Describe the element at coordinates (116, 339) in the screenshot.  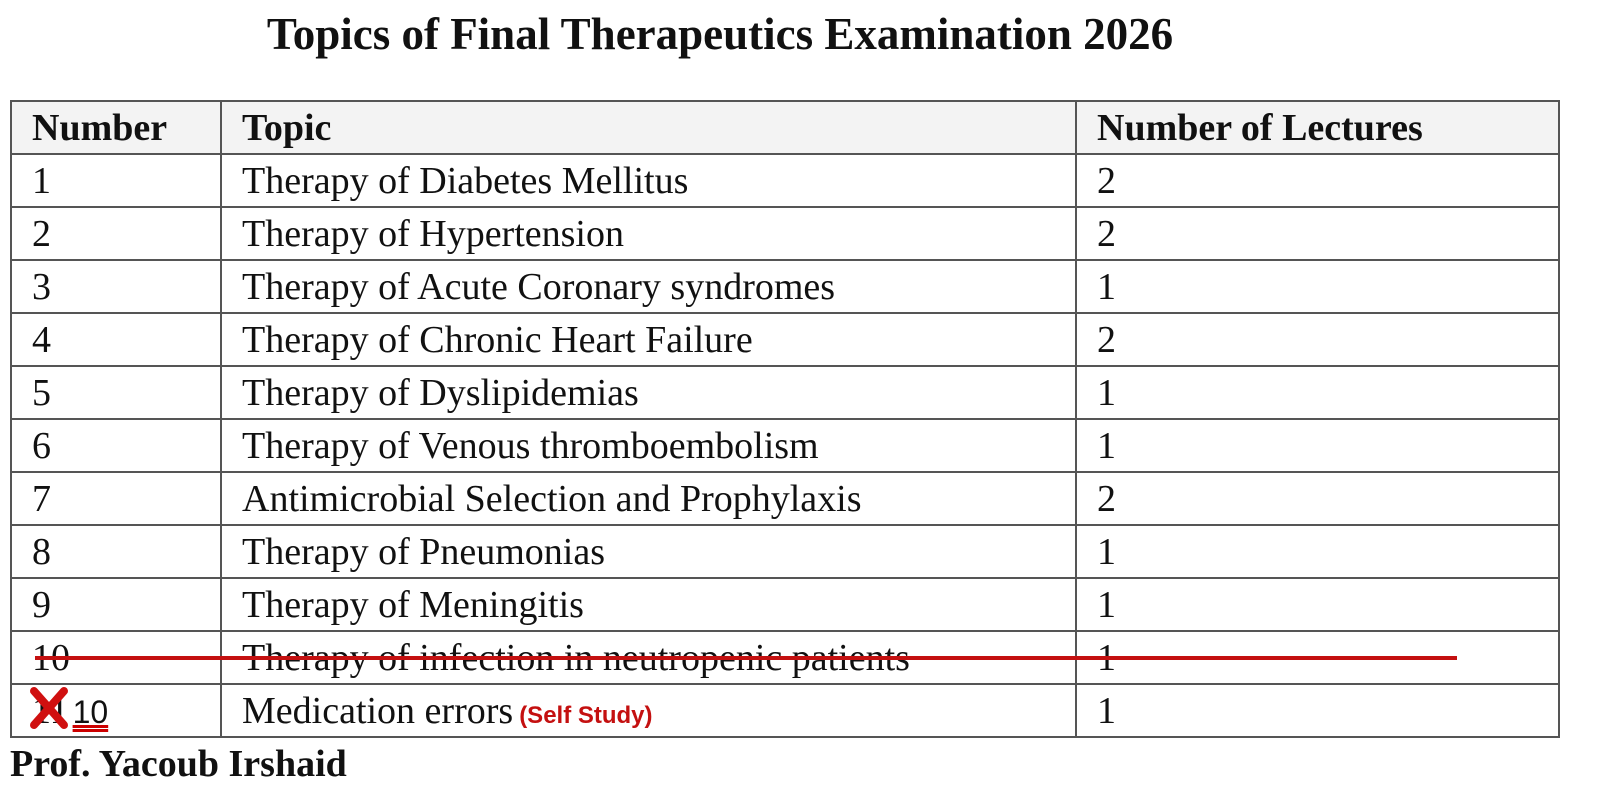
I see `cell: 4` at that location.